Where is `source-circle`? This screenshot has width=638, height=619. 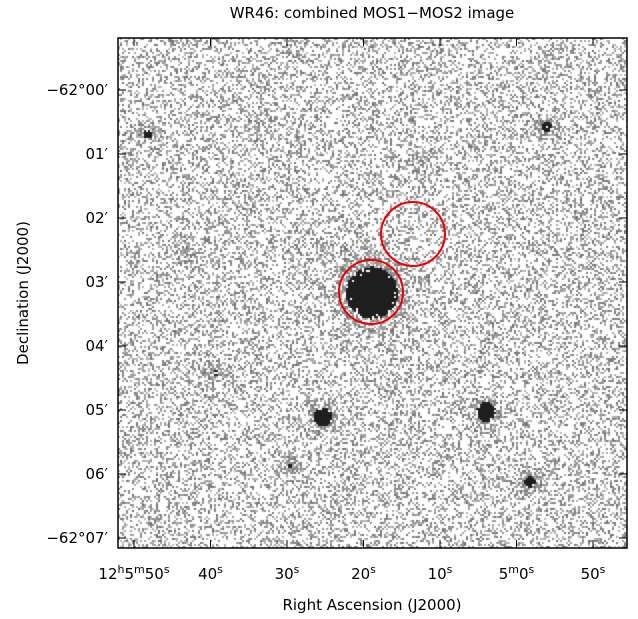 source-circle is located at coordinates (371, 292).